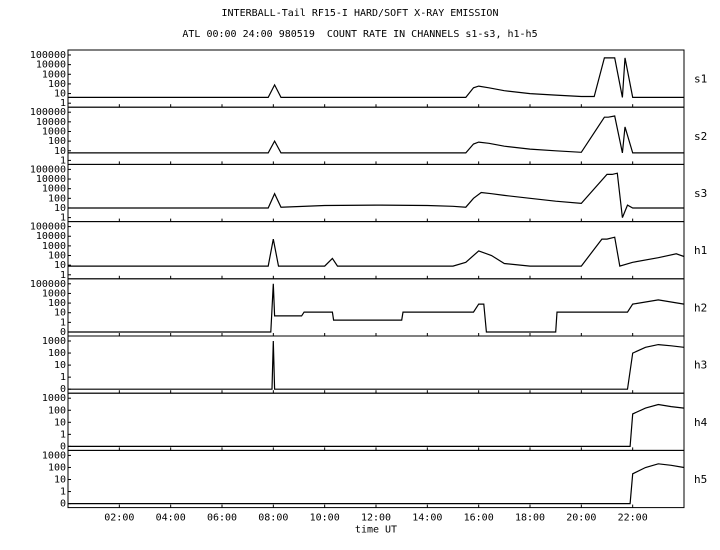  What do you see at coordinates (273, 518) in the screenshot?
I see `x-tick-label: 08:00` at bounding box center [273, 518].